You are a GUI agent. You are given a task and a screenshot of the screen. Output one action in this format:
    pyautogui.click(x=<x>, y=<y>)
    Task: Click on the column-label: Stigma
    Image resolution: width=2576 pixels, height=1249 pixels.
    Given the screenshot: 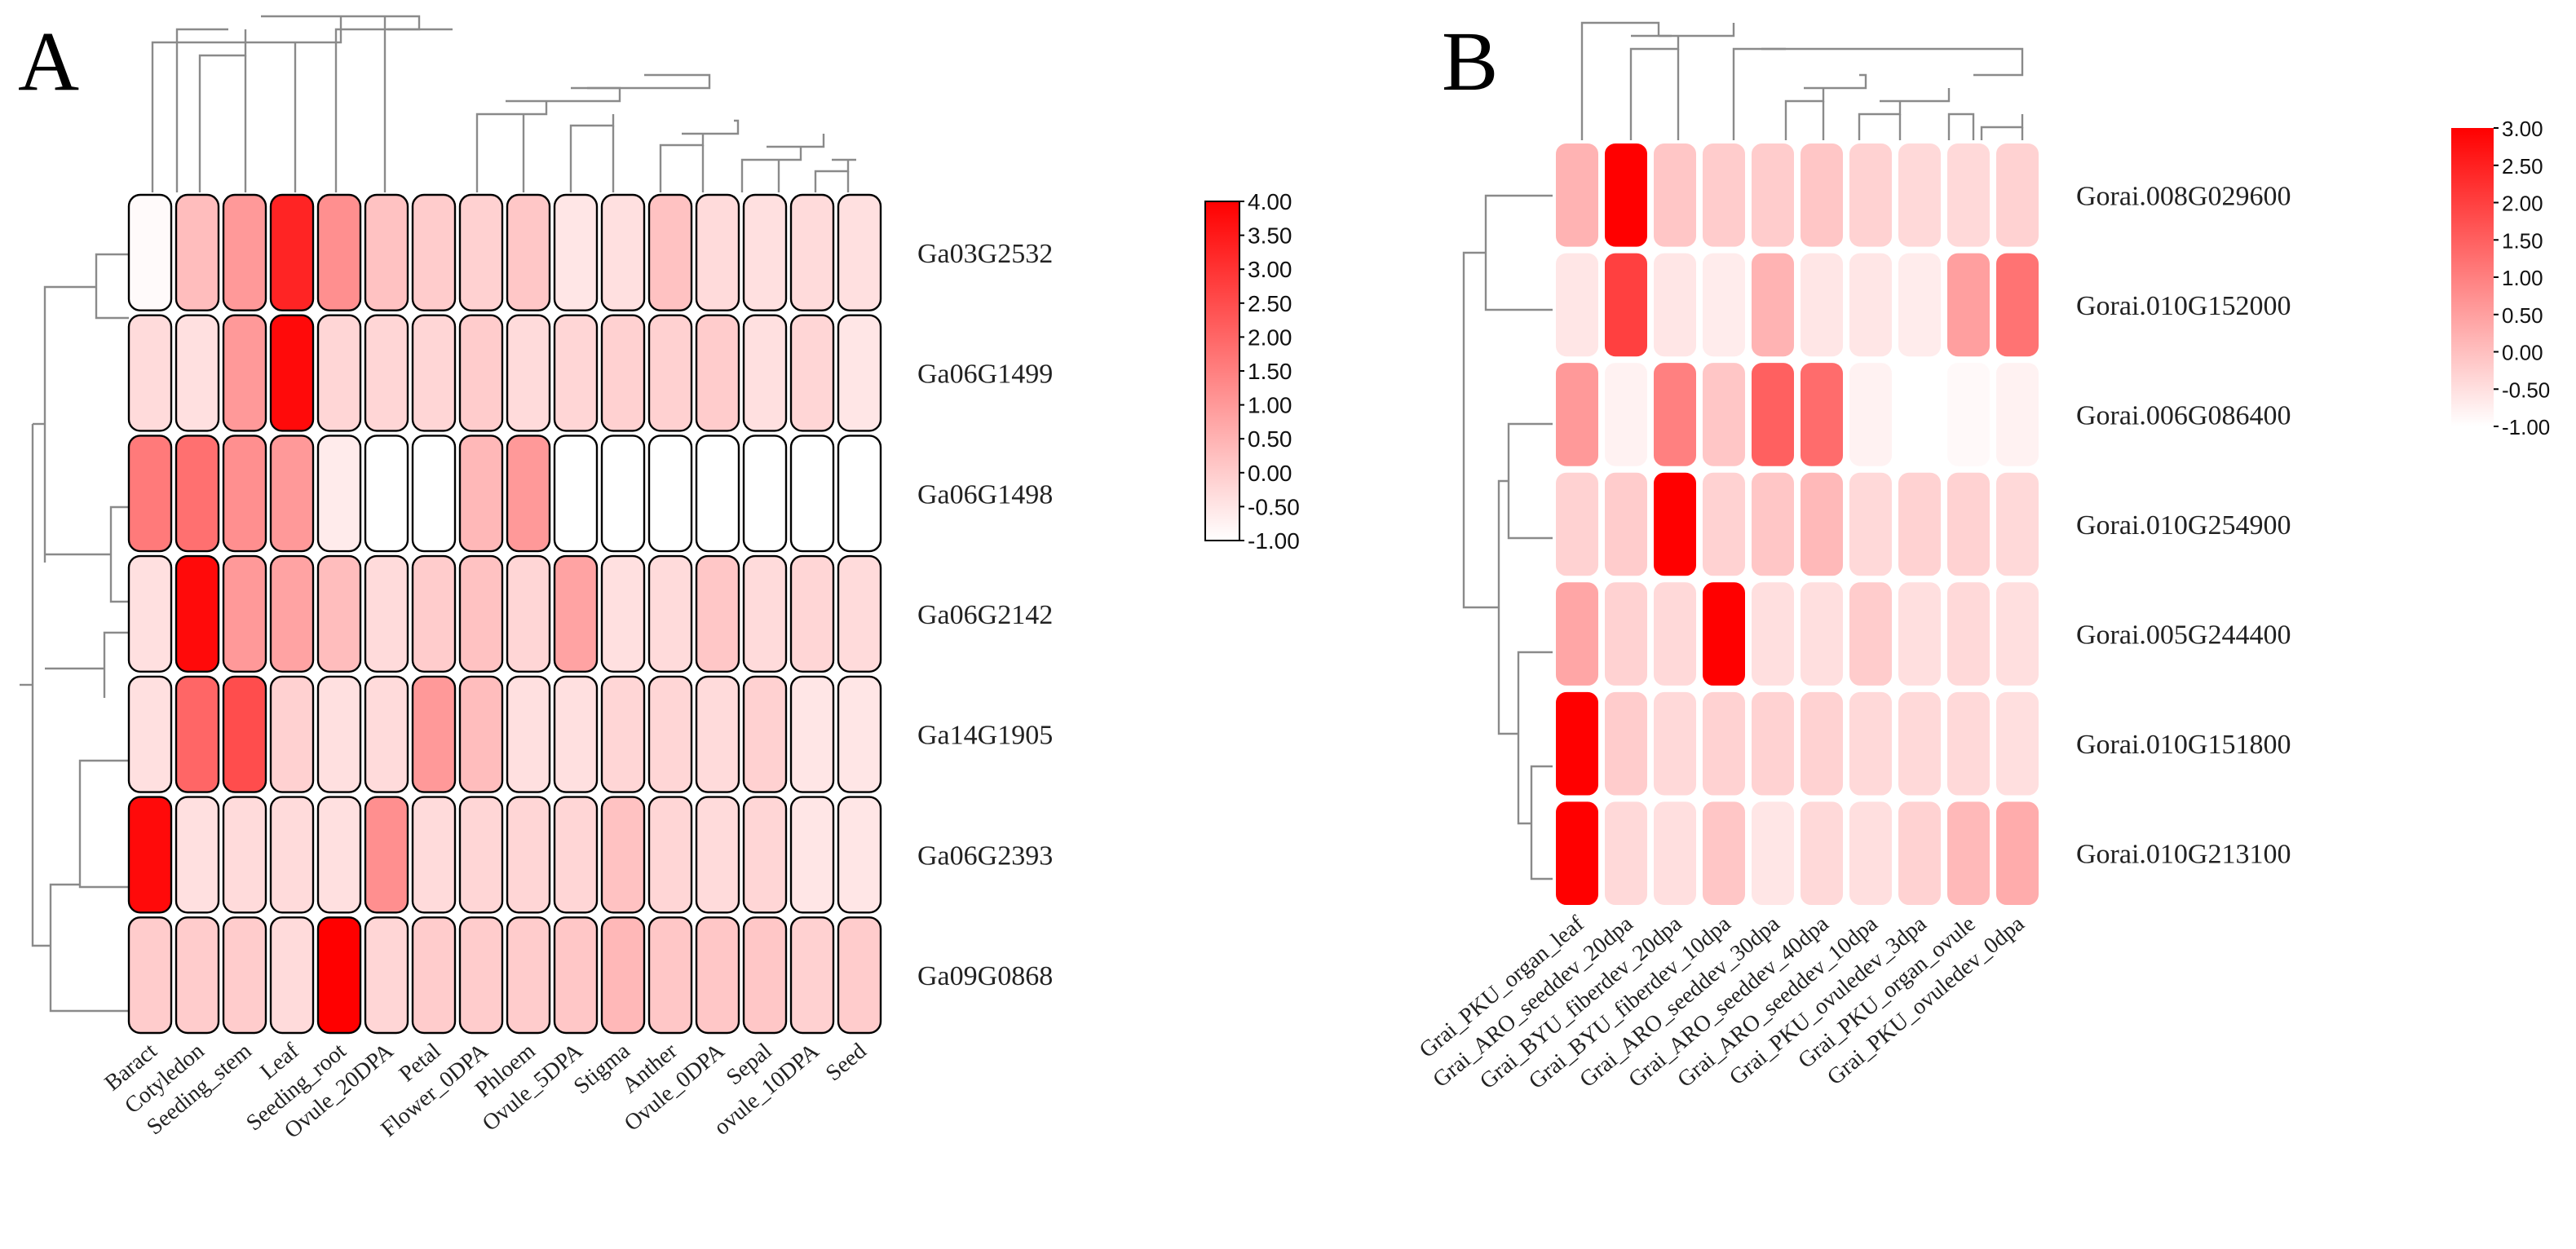 What is the action you would take?
    pyautogui.click(x=602, y=1068)
    